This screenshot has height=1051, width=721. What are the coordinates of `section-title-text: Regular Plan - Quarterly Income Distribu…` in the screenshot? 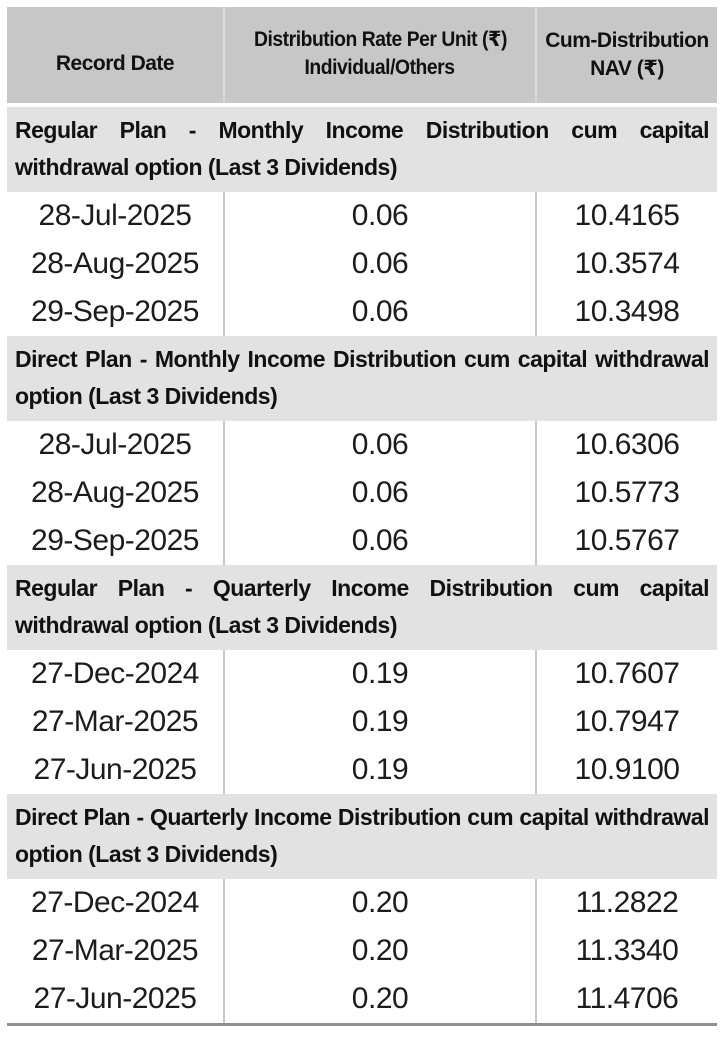 It's located at (362, 606).